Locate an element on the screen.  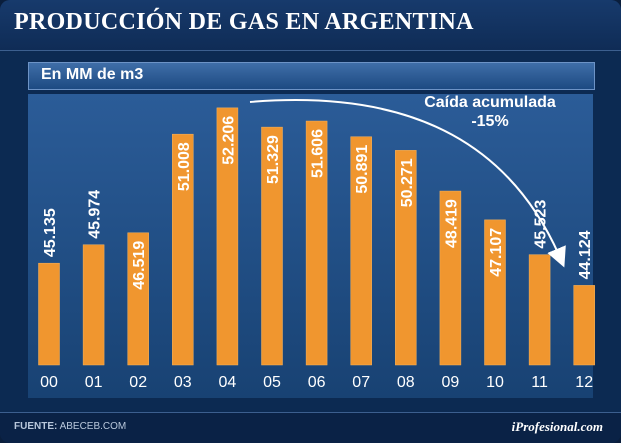
value-label-07: 50.891 is located at coordinates (362, 169).